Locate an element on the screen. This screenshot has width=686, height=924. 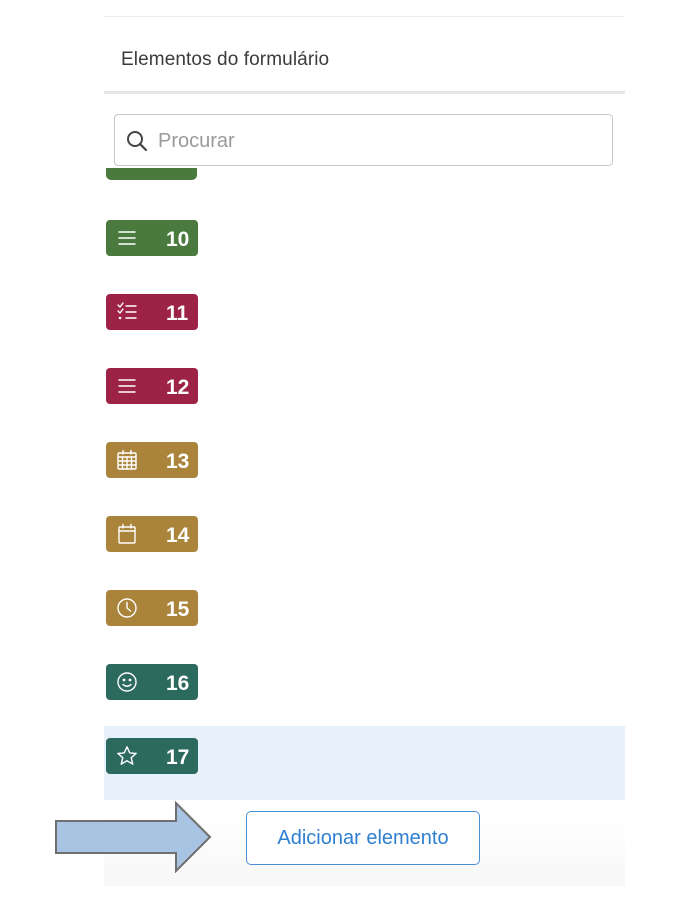
list-item: 16 is located at coordinates (364, 682).